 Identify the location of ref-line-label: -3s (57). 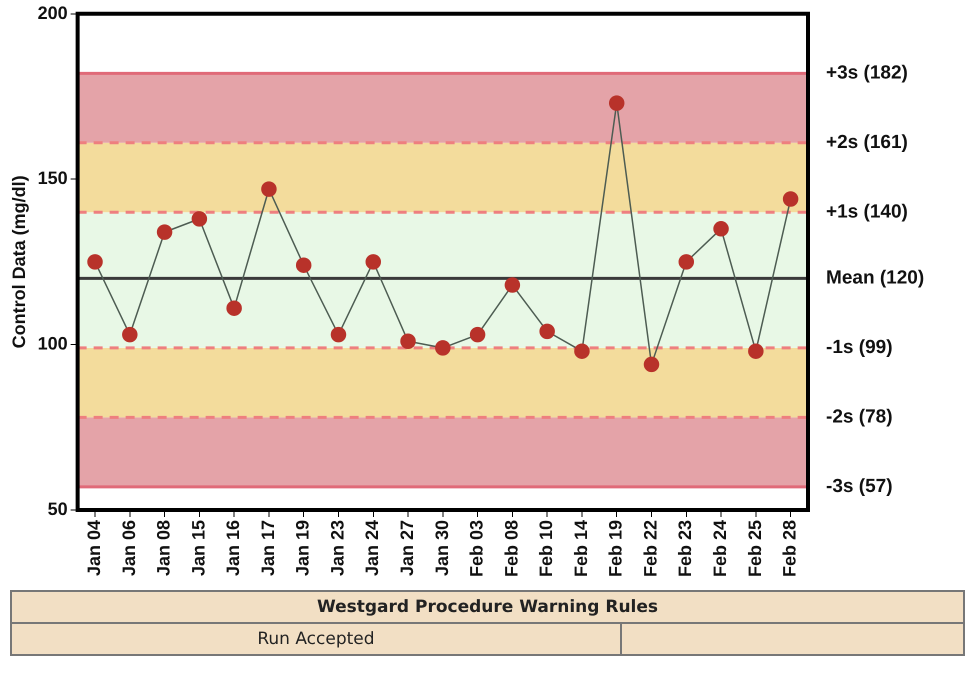
(859, 487).